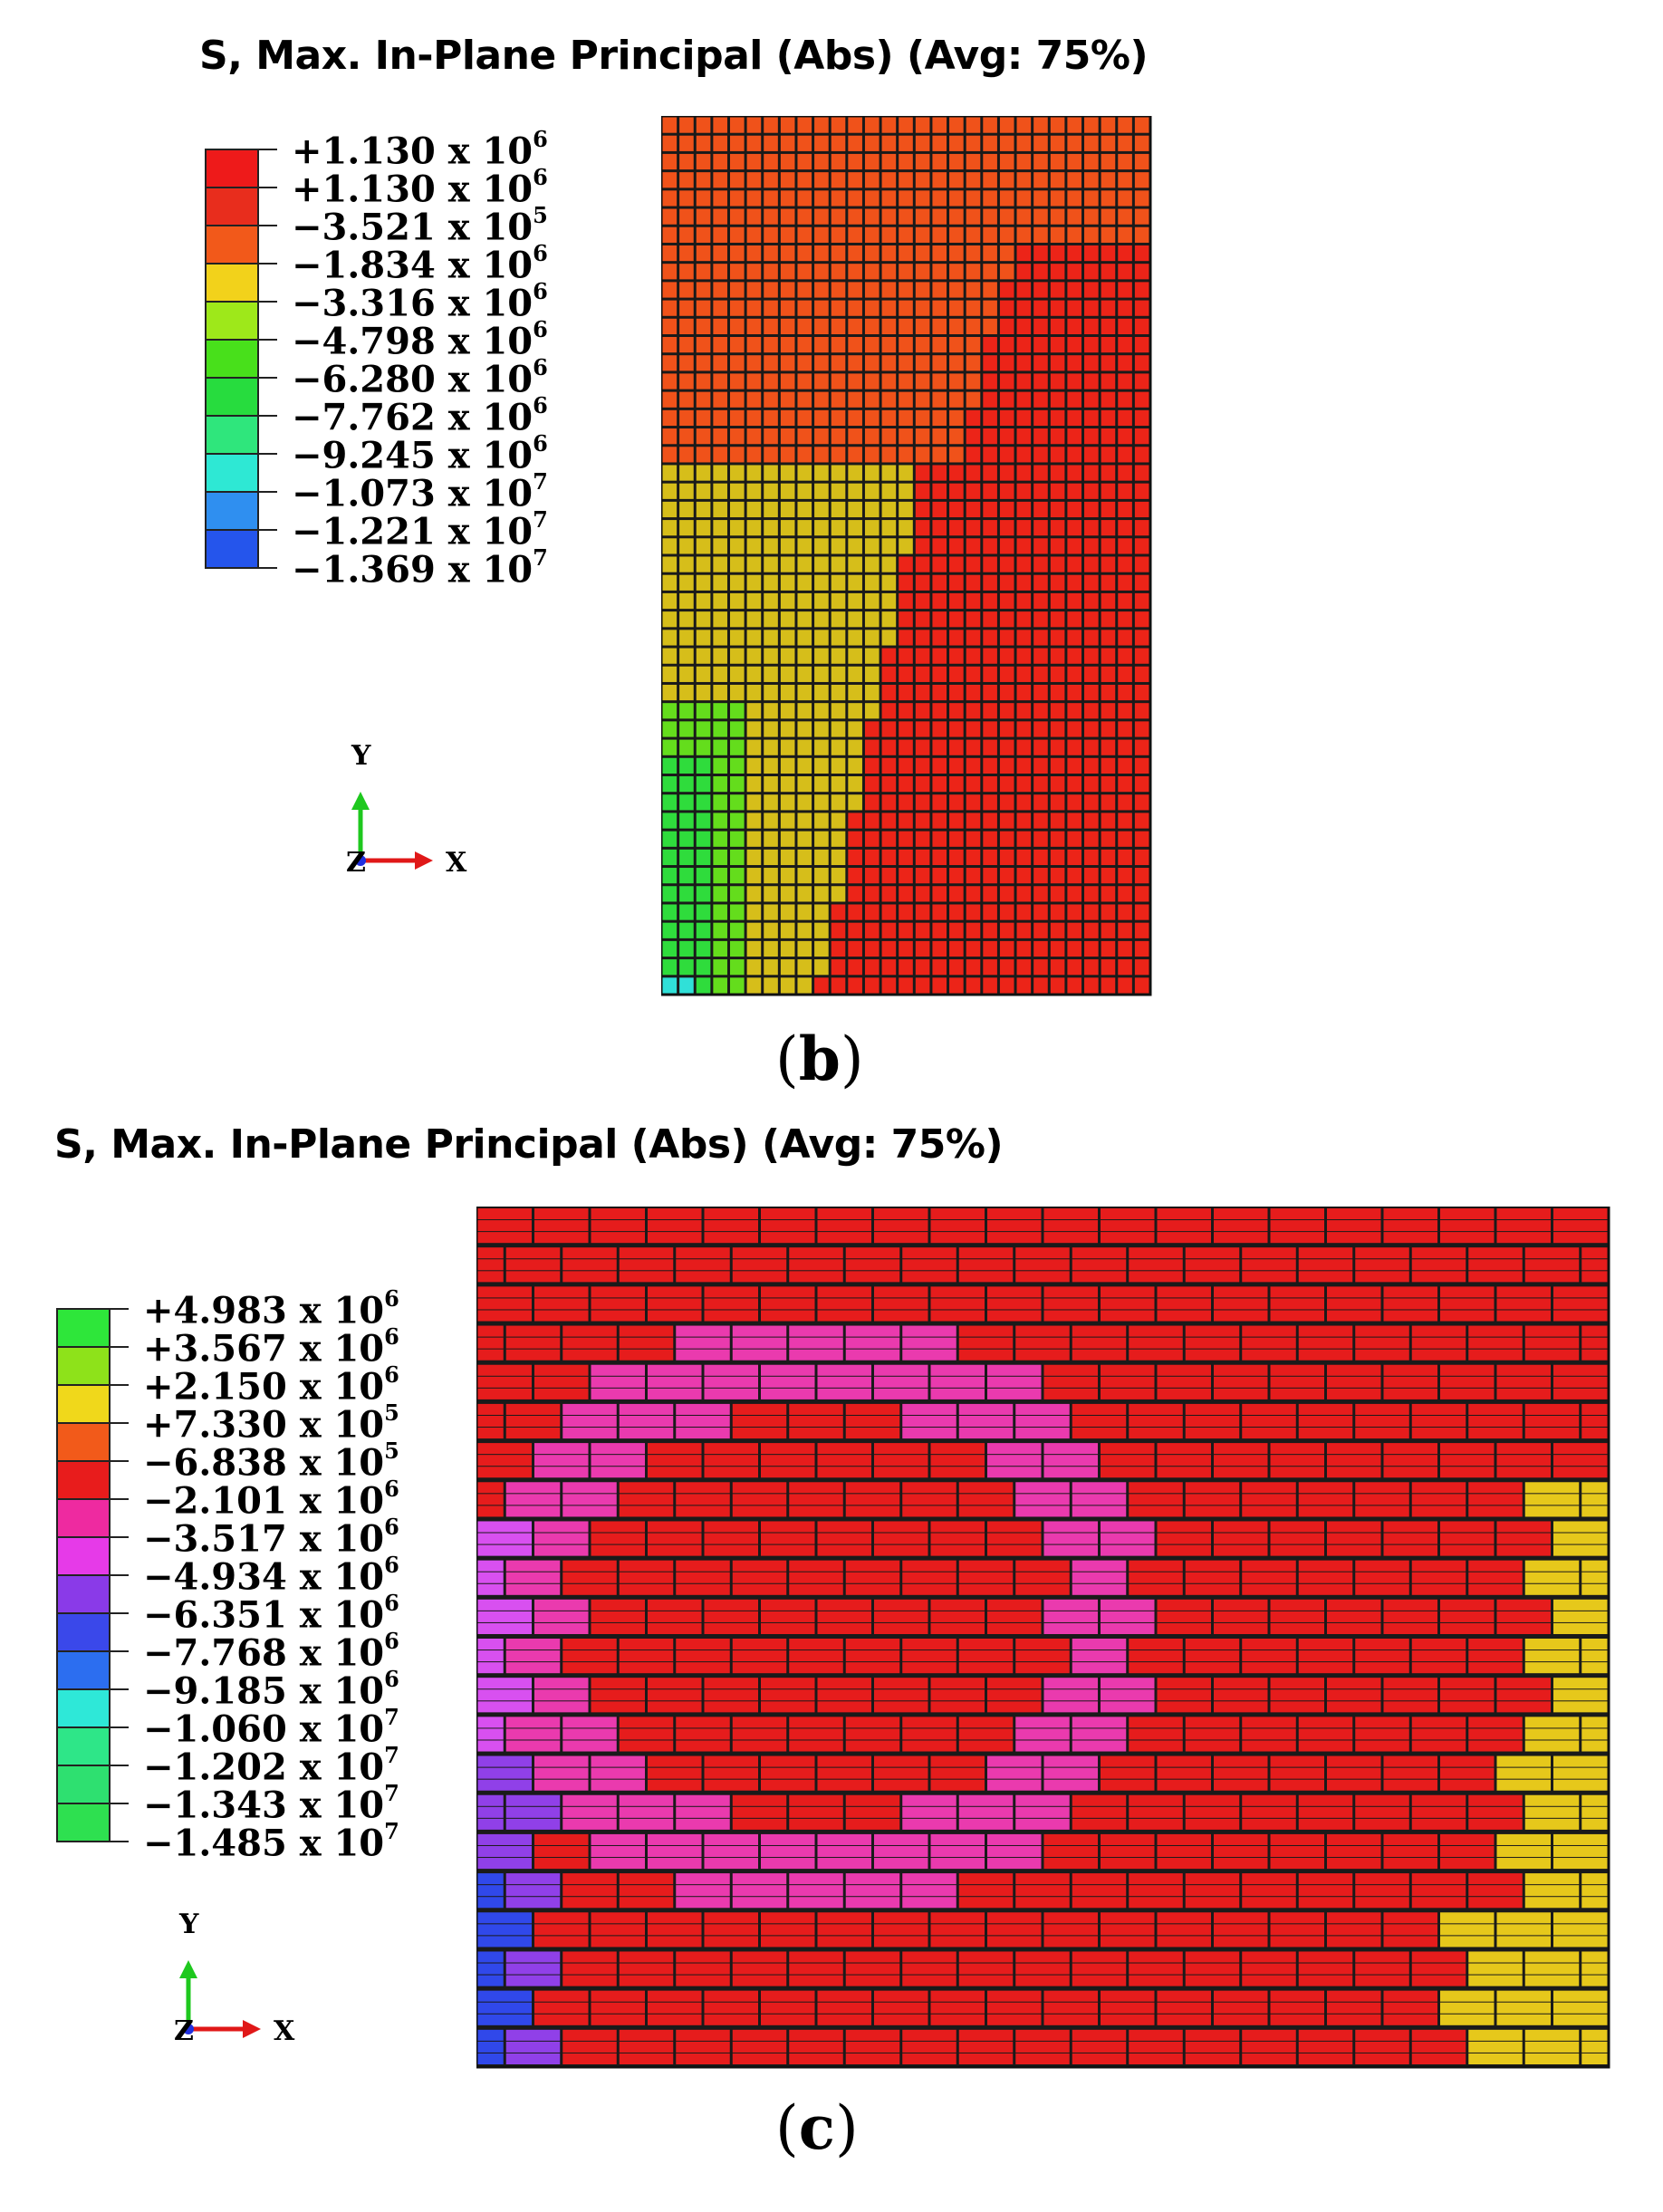 The height and width of the screenshot is (2212, 1663). Describe the element at coordinates (360, 801) in the screenshot. I see `y-arrowhead-icon` at that location.